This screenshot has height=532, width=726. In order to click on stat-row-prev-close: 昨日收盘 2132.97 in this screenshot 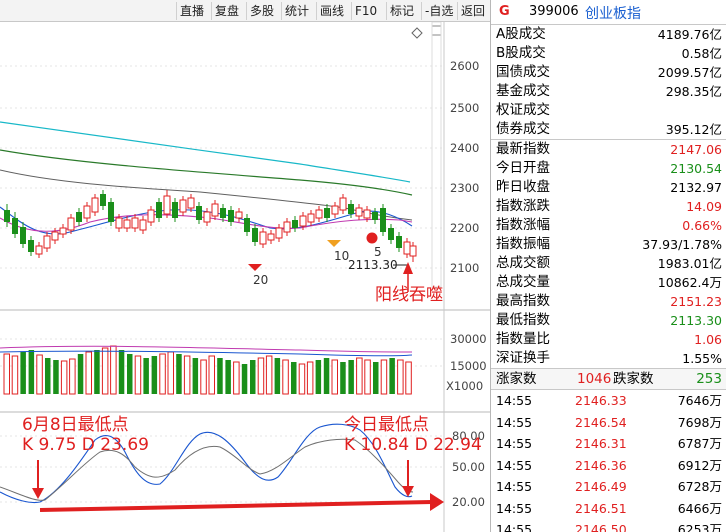, I will do `click(609, 187)`.